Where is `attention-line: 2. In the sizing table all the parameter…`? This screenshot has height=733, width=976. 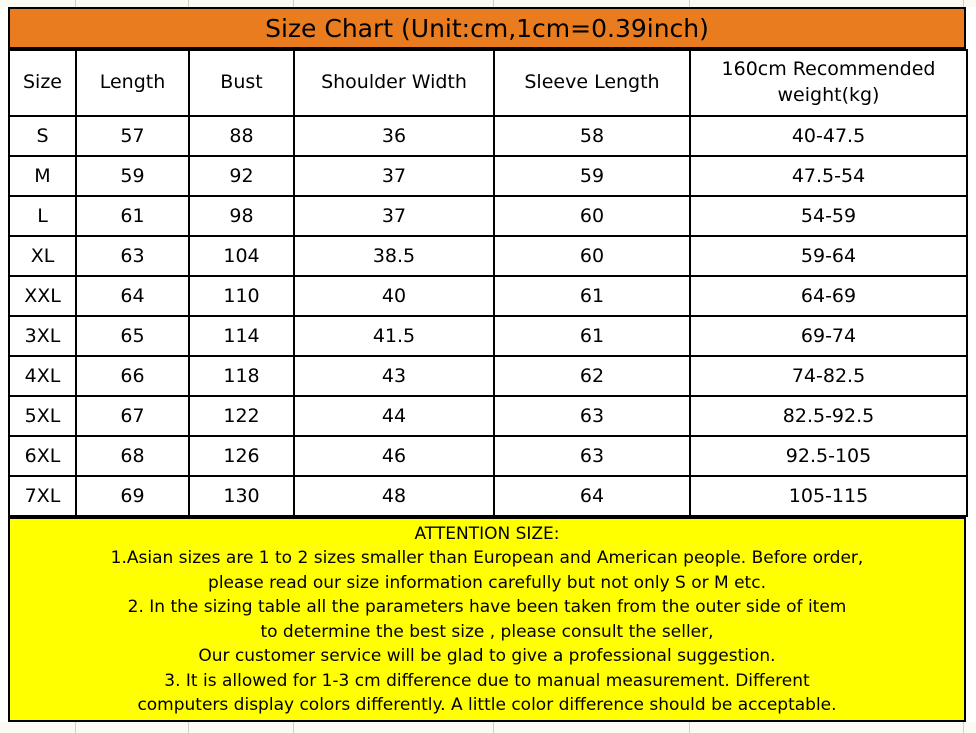
attention-line: 2. In the sizing table all the parameter… is located at coordinates (487, 607).